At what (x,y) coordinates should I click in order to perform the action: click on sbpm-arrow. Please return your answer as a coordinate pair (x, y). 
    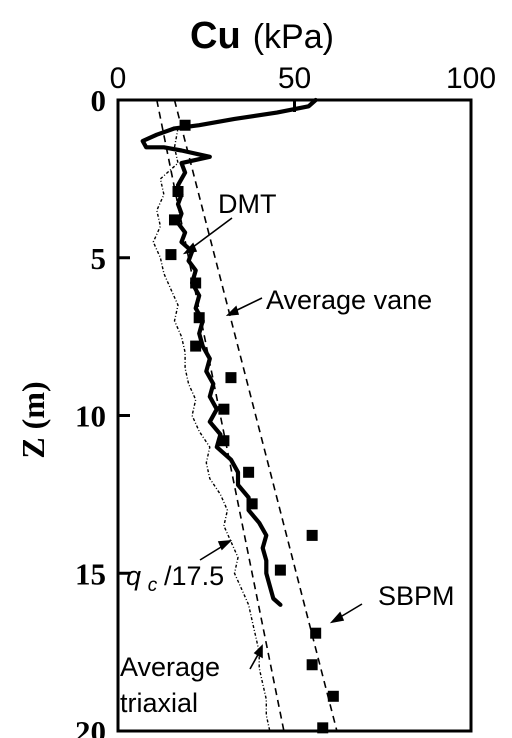
    Looking at the image, I should click on (346, 613).